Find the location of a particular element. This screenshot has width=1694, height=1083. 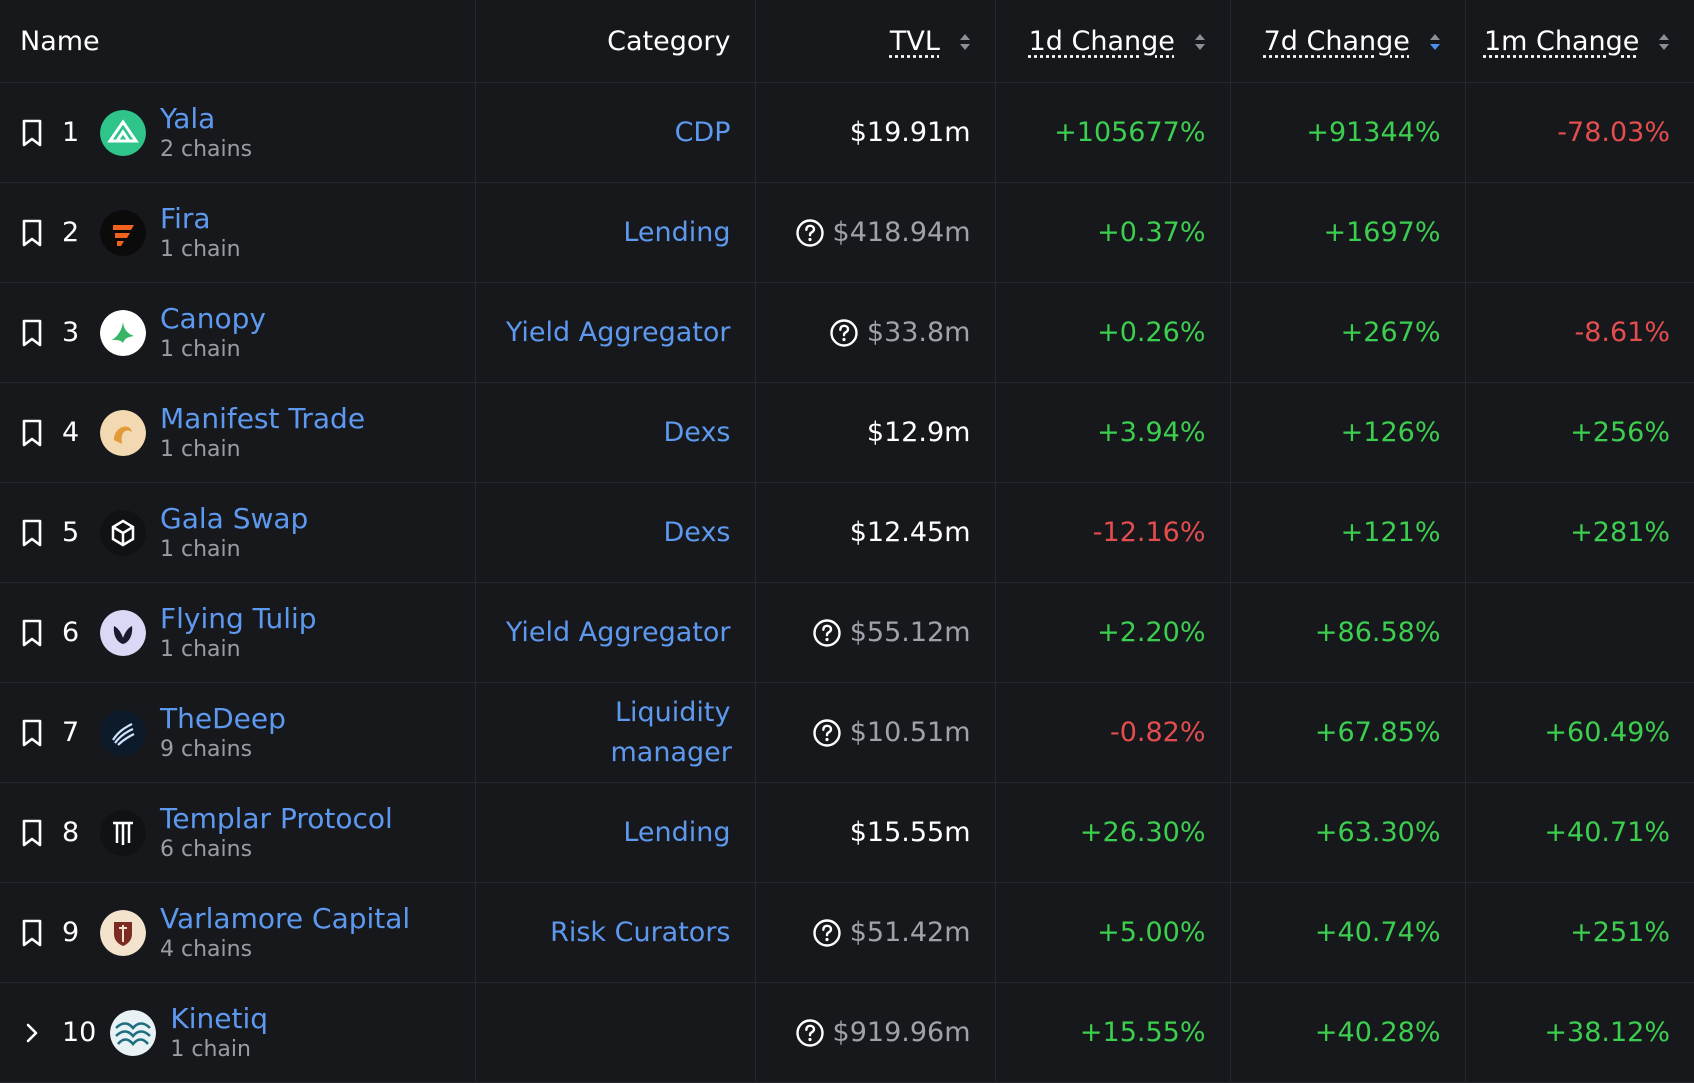

change-7d-cell: +126% is located at coordinates (1347, 433).